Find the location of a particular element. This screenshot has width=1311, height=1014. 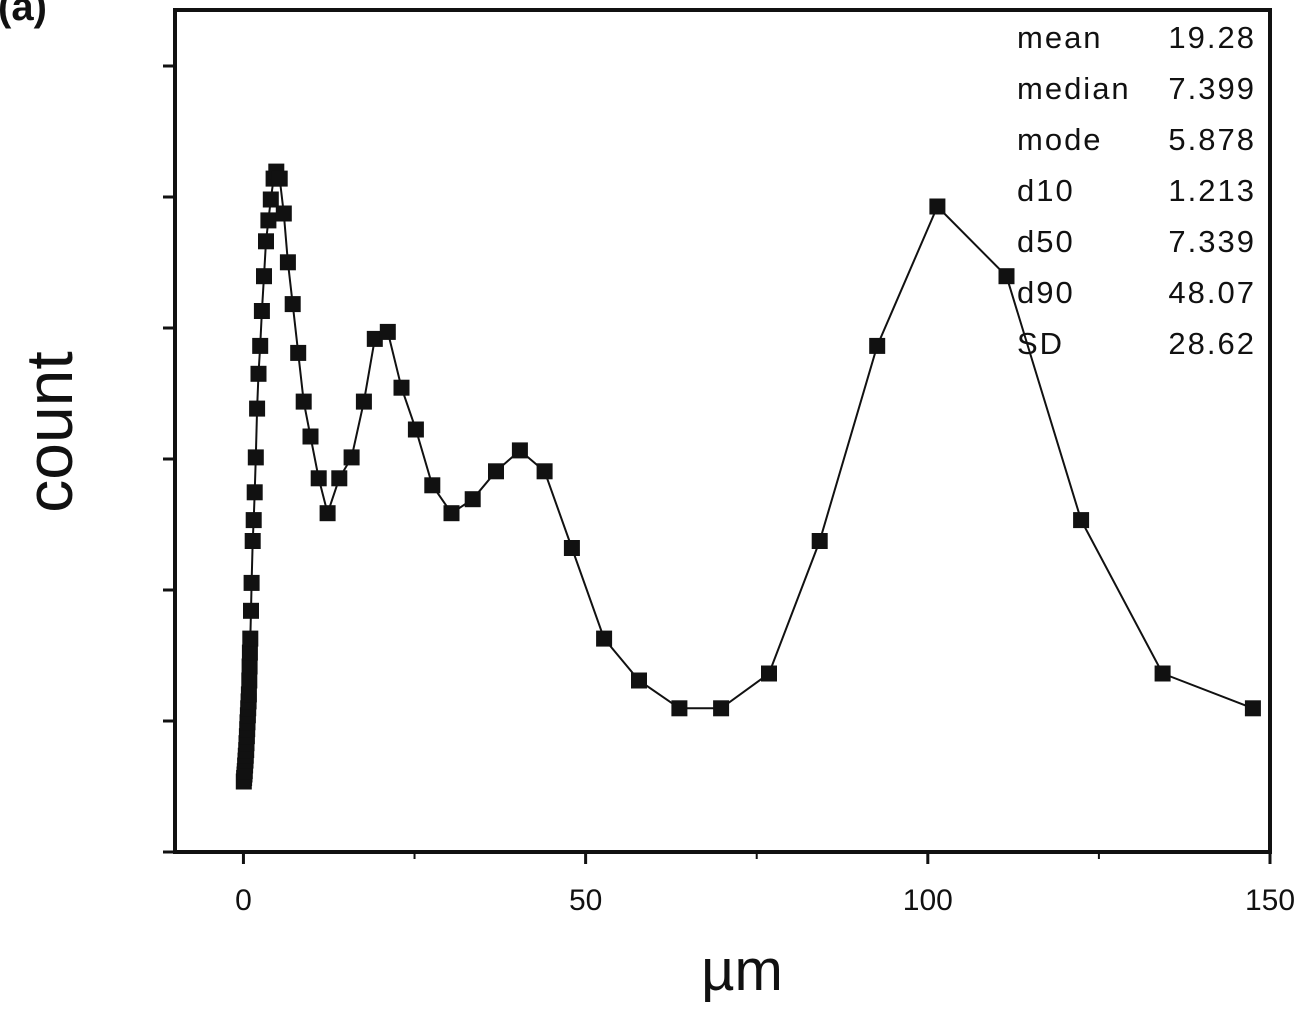

stat-label: d90 is located at coordinates (1046, 292).